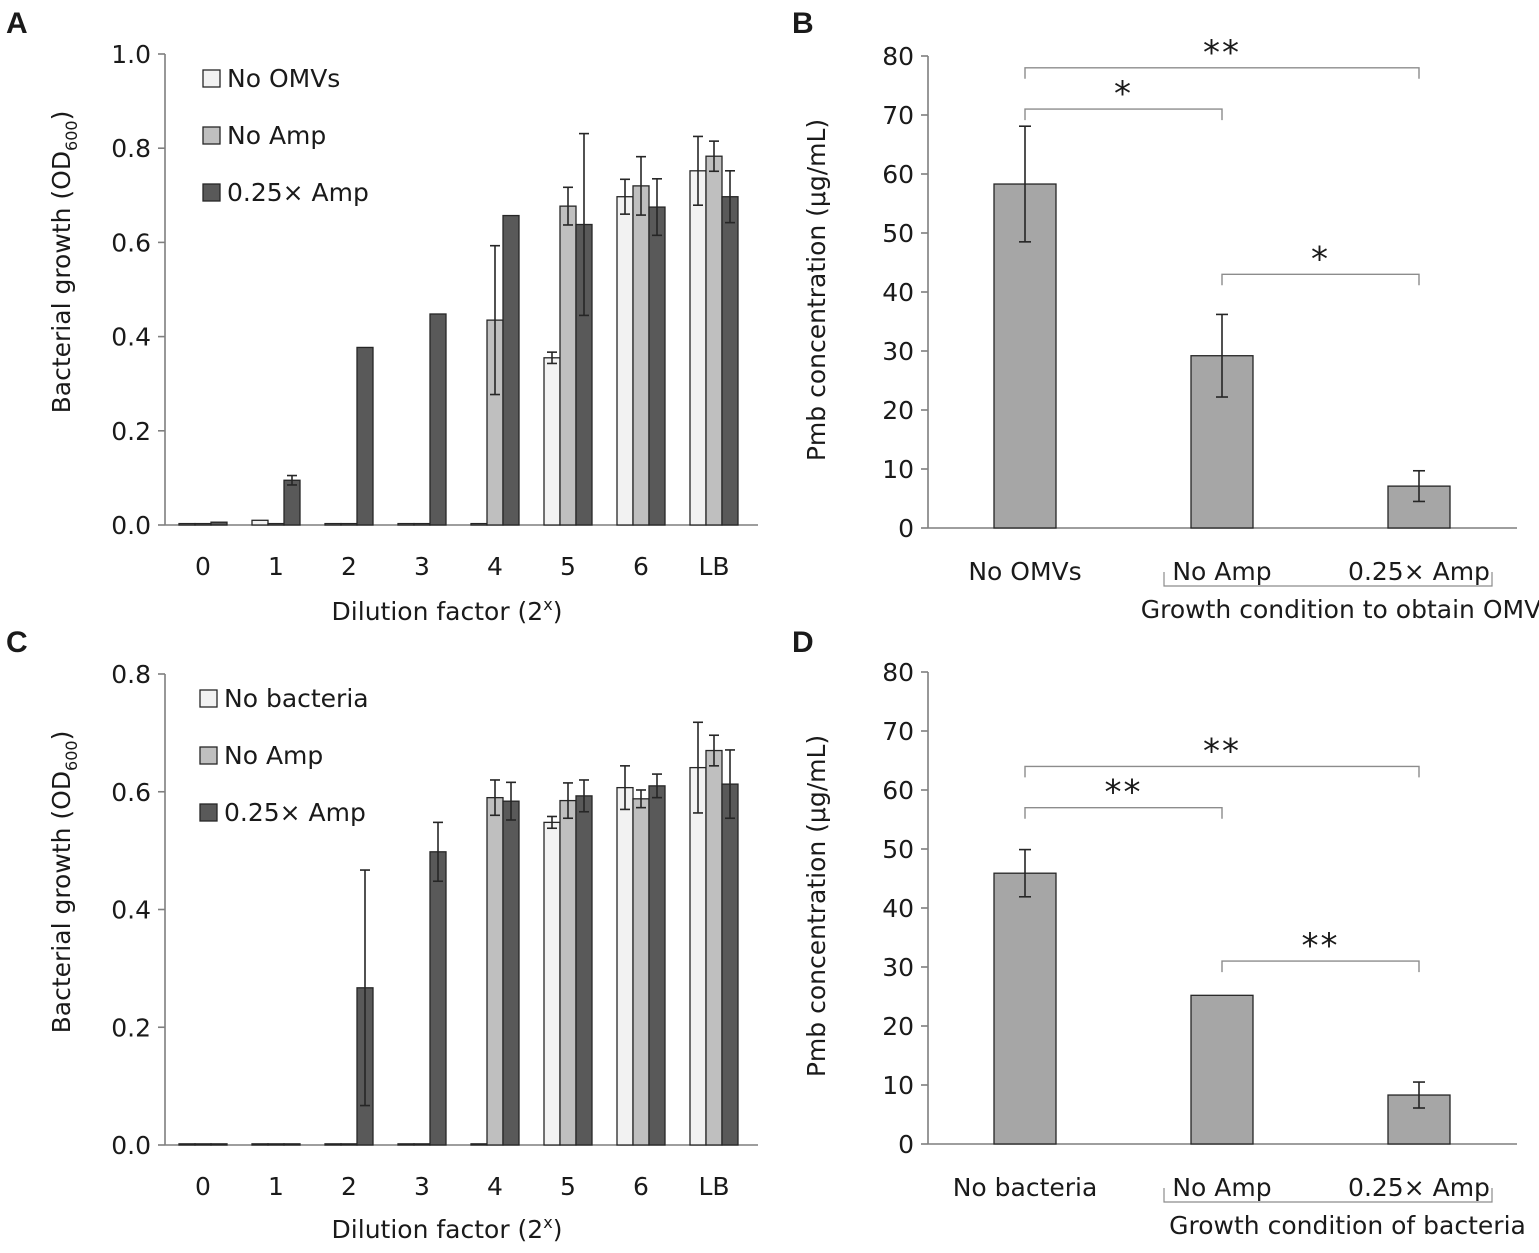  Describe the element at coordinates (1320, 262) in the screenshot. I see `significance-bracket: *` at that location.